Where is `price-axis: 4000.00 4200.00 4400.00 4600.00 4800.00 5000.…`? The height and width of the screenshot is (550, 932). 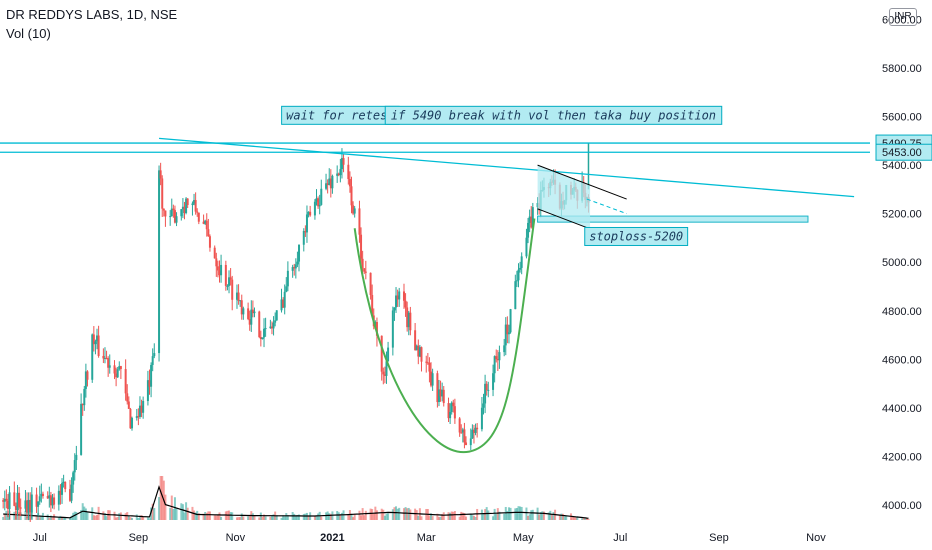
price-axis: 4000.00 4200.00 4400.00 4600.00 4800.00 5000.… is located at coordinates (903, 275).